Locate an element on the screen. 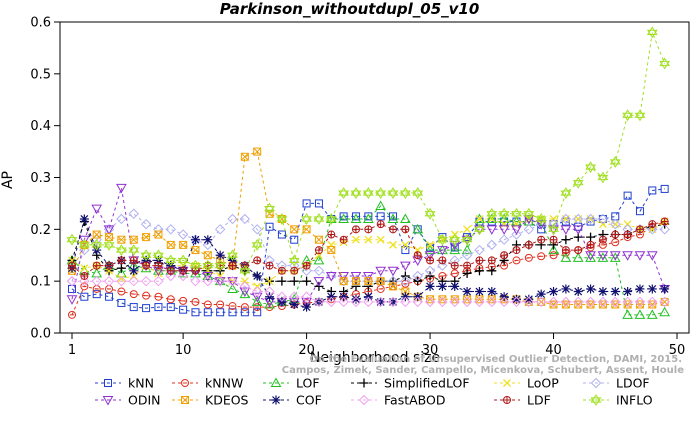  series-line is located at coordinates (368, 289).